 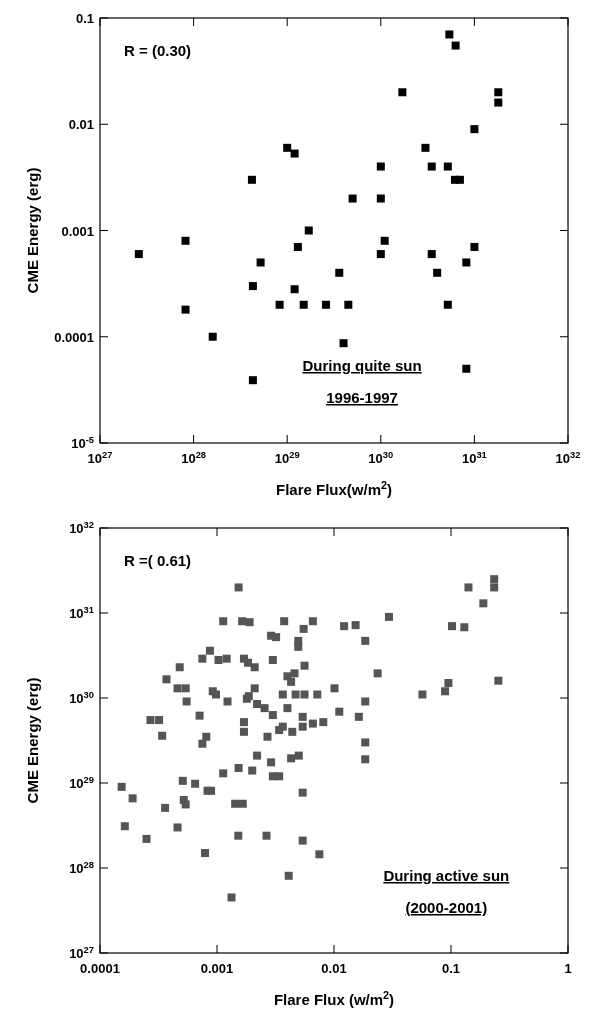 I want to click on y-tick-label: 0.01, so click(x=81, y=125).